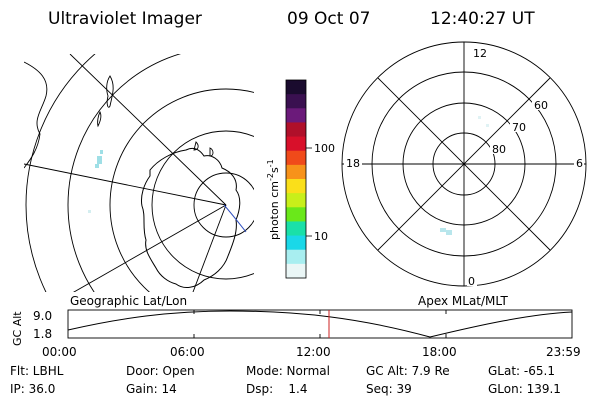 This screenshot has width=600, height=400. I want to click on filter-status: Flt: LBHL, so click(37, 371).